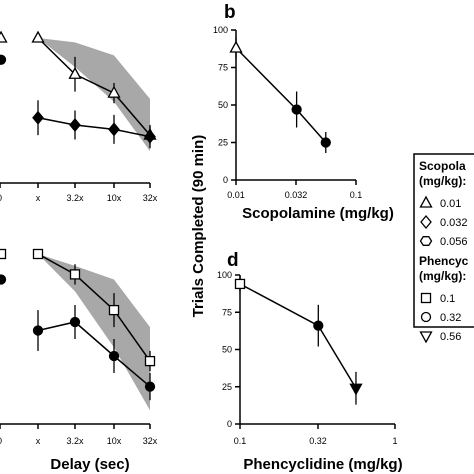 This screenshot has width=474, height=474. I want to click on panel-c-tick-1: x, so click(38, 441).